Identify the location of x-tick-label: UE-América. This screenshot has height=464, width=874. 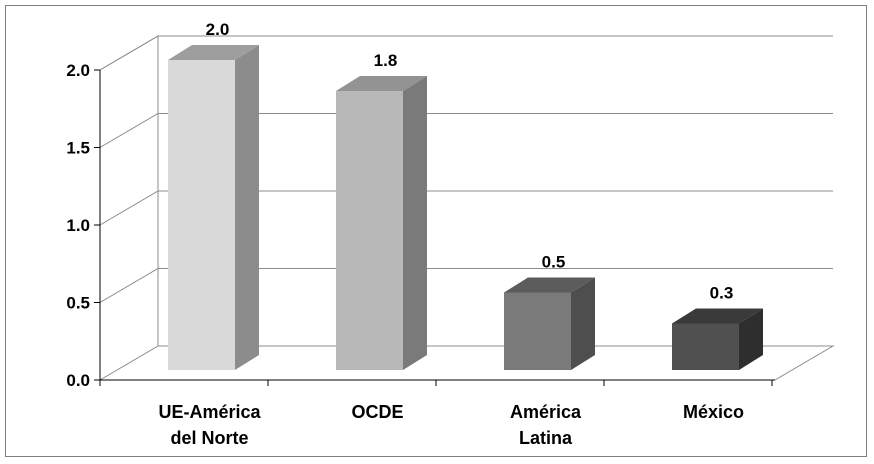
(209, 412).